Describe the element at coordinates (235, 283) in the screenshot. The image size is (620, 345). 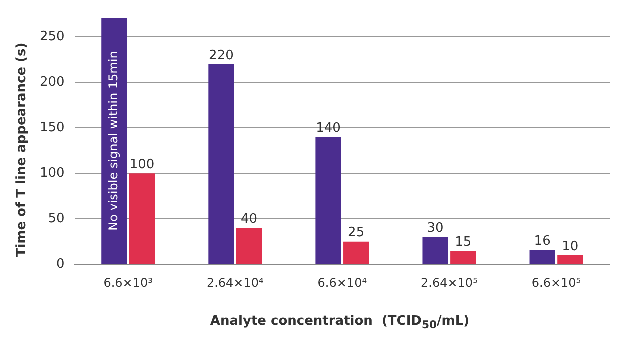
I see `x-tick-label: 2.64×10⁴` at that location.